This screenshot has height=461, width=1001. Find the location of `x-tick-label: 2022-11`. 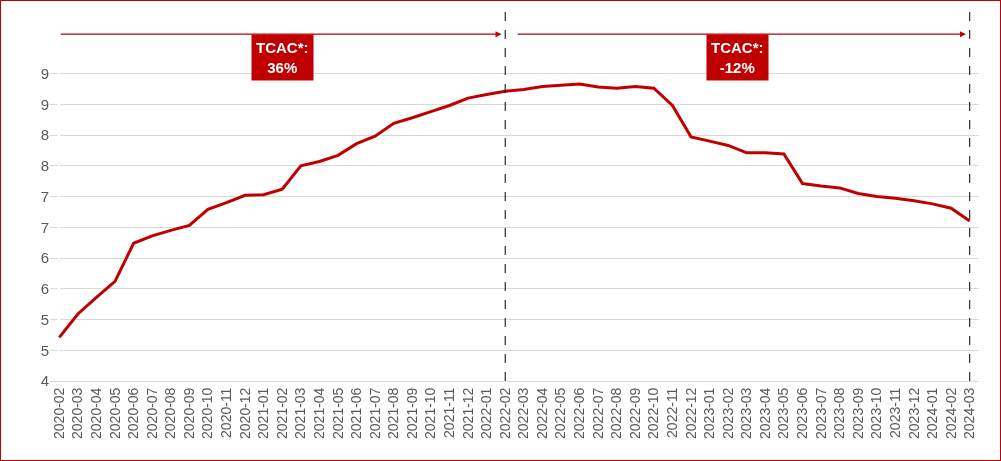

x-tick-label: 2022-11 is located at coordinates (671, 412).